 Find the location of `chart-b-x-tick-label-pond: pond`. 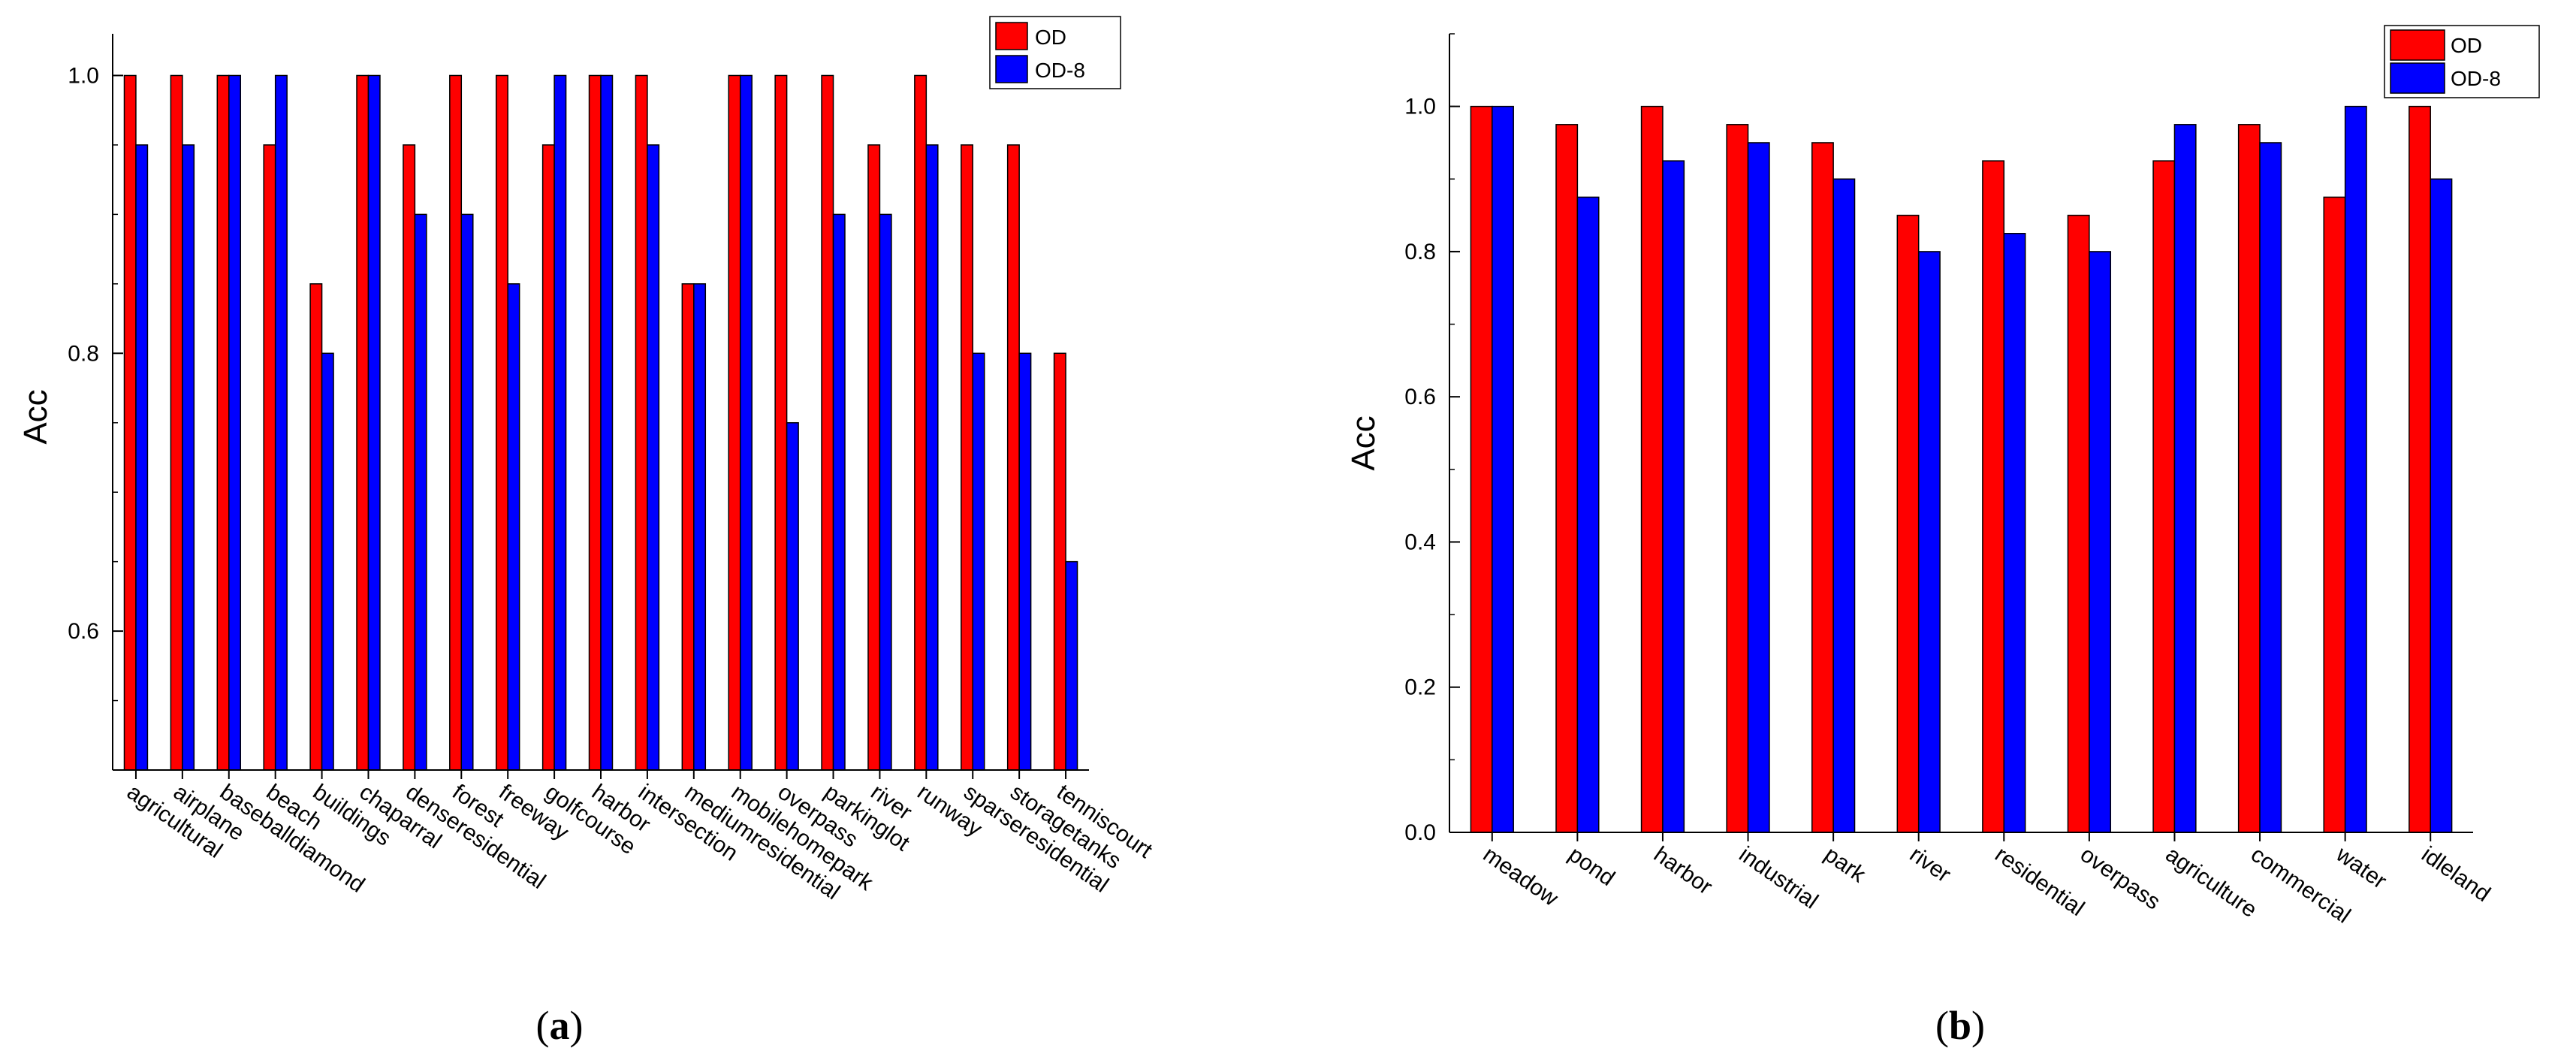

chart-b-x-tick-label-pond: pond is located at coordinates (1591, 866).